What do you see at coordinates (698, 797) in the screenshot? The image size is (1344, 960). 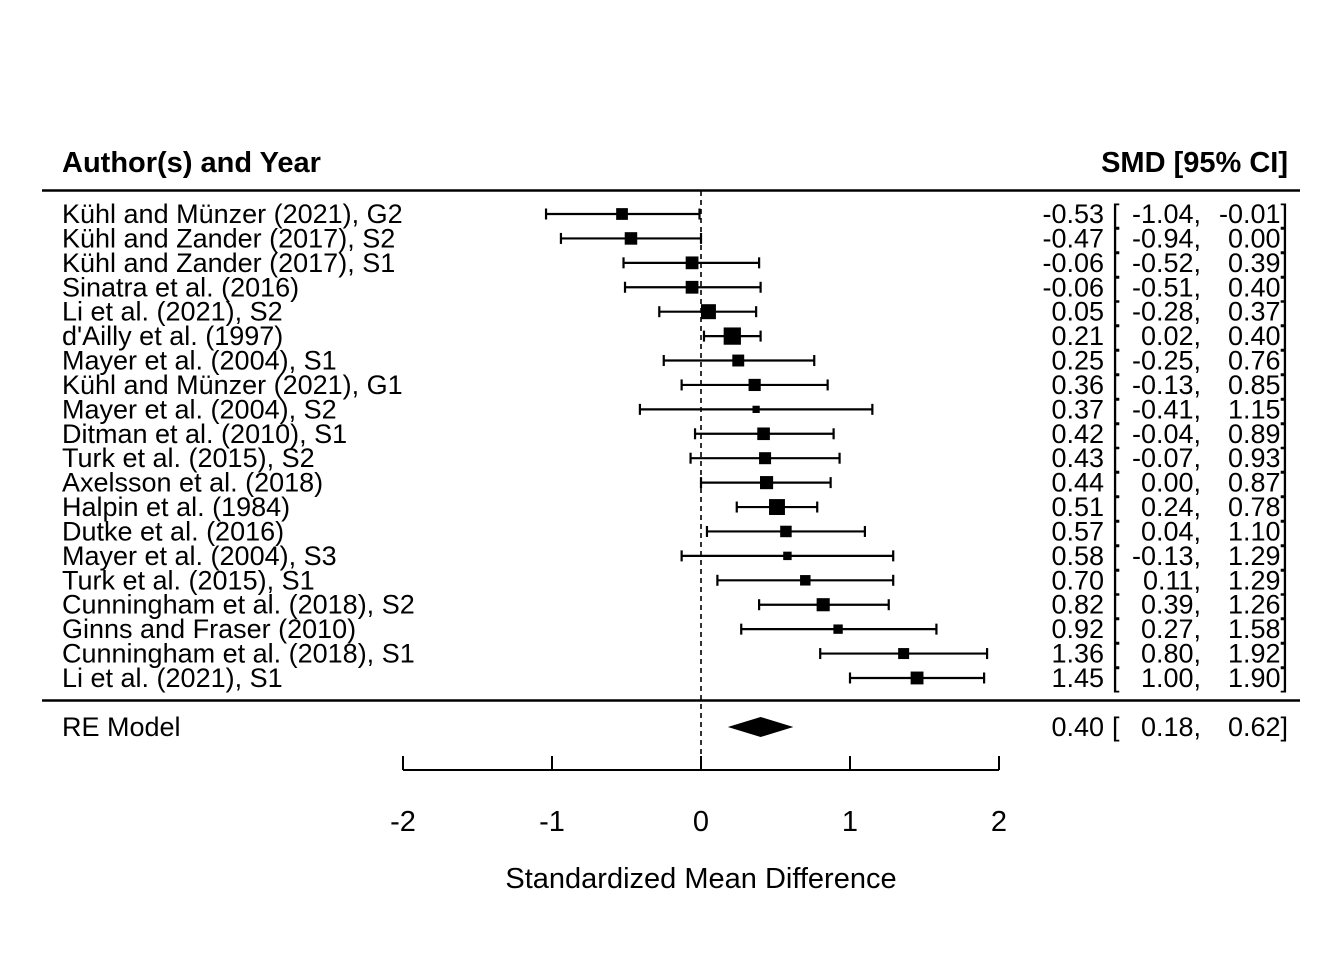 I see `x-axis: -2 -1 0 1 2` at bounding box center [698, 797].